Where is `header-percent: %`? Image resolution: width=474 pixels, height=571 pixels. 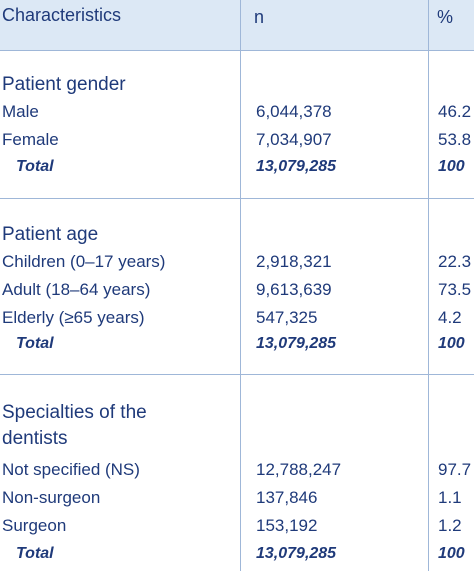
header-percent: % is located at coordinates (445, 17).